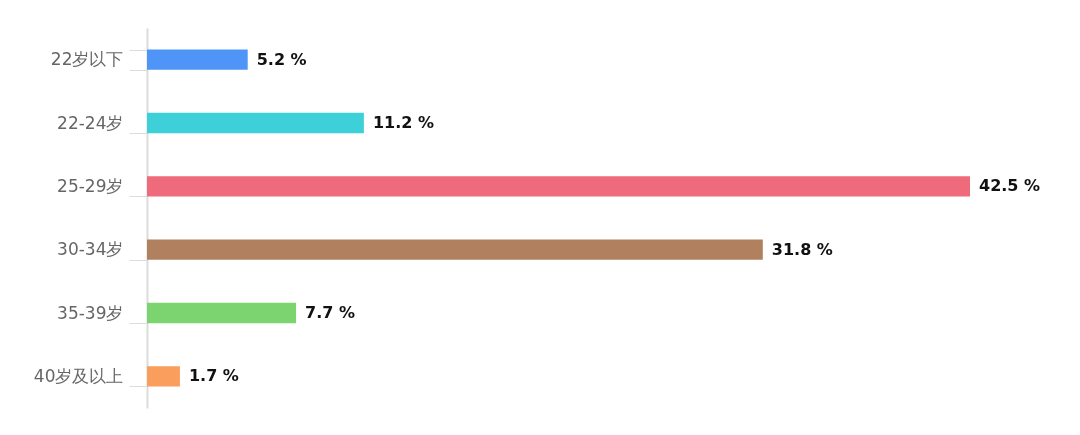 This screenshot has height=435, width=1080. Describe the element at coordinates (78, 375) in the screenshot. I see `y-tick-label: 40岁及以上` at that location.